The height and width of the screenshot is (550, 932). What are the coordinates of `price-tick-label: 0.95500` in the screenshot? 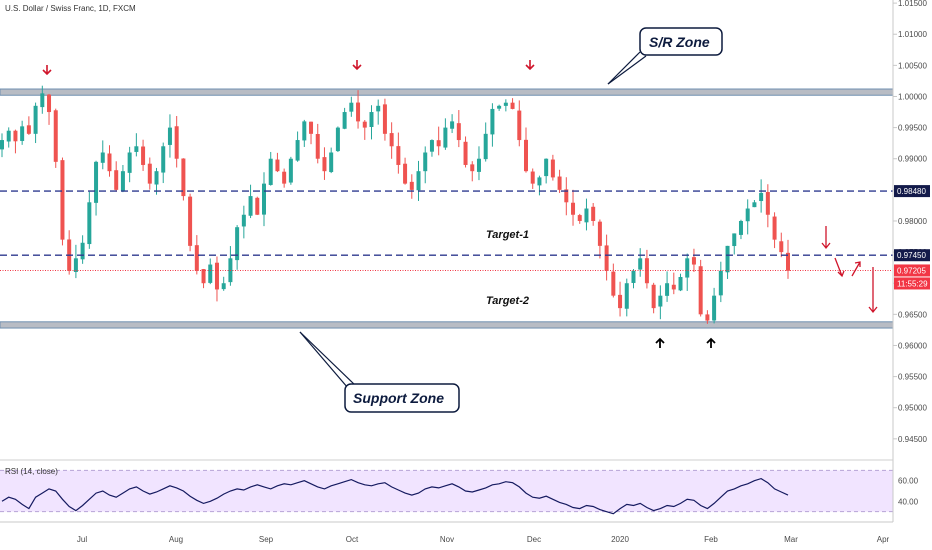 It's located at (912, 377).